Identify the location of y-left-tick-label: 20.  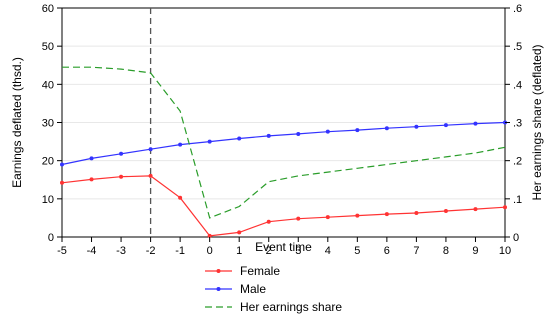
(48, 162).